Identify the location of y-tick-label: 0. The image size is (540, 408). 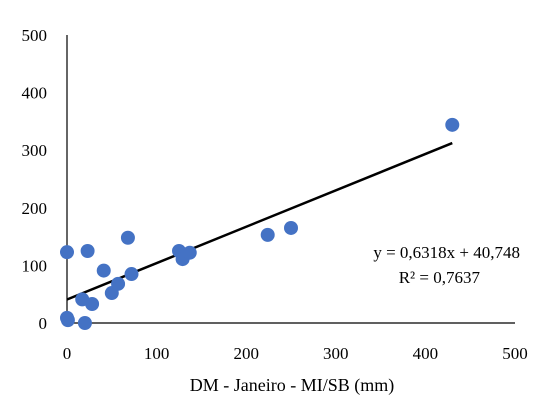
(43, 323).